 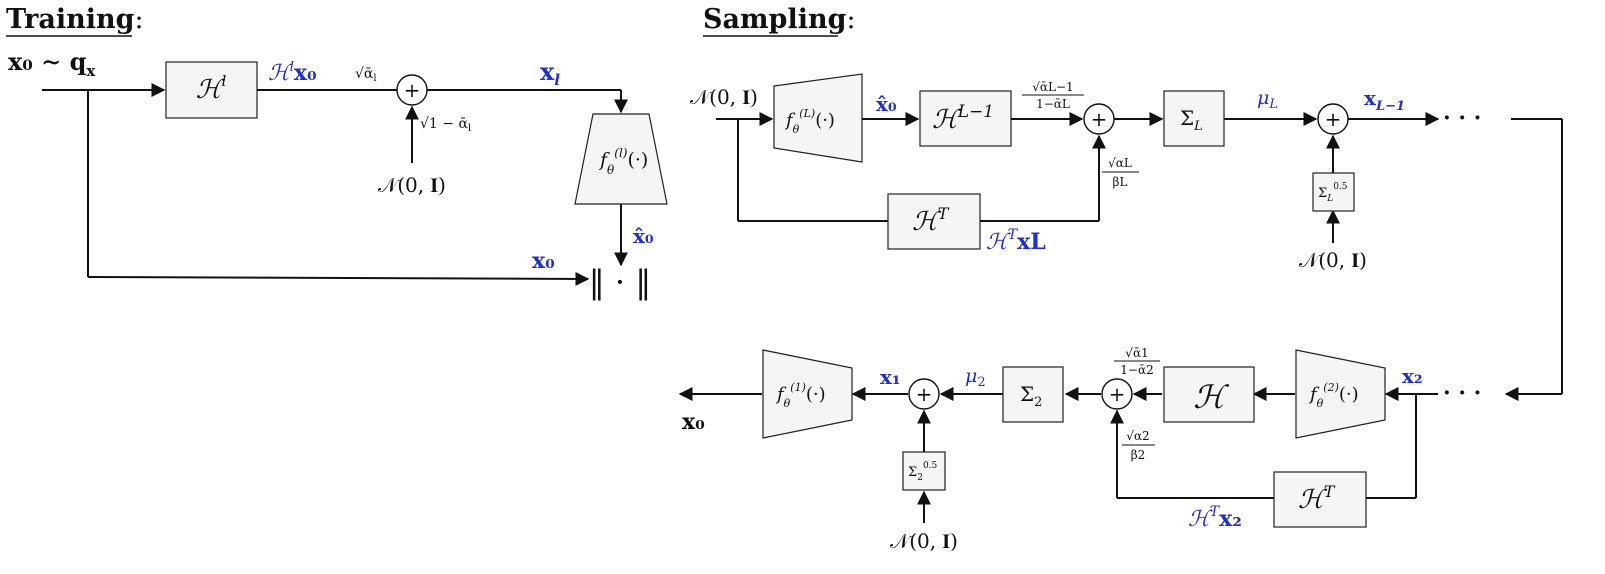 I want to click on Sigma-L-sqrt-box, so click(x=1333, y=192).